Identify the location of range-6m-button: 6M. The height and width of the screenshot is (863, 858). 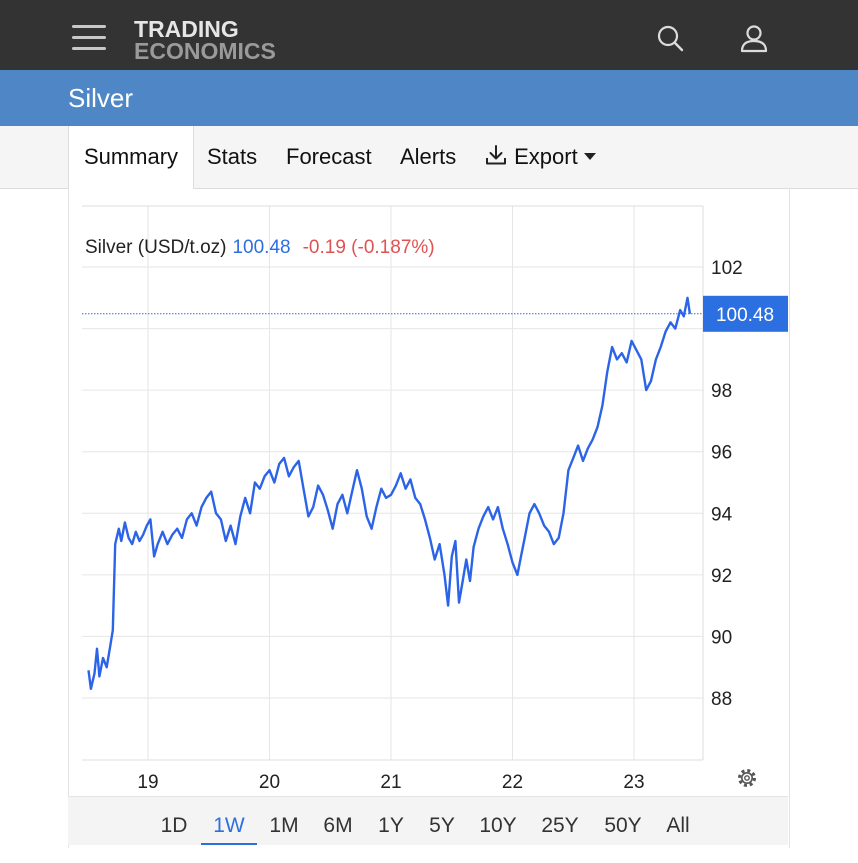
(338, 825).